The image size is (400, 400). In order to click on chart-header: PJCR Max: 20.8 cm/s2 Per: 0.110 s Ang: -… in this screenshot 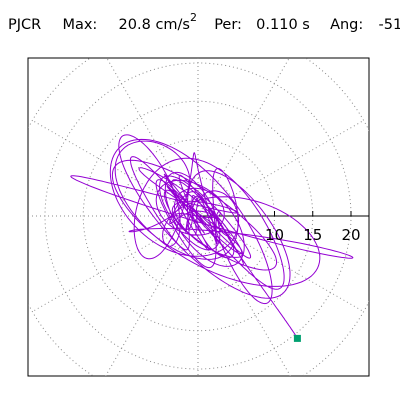, I will do `click(204, 25)`.